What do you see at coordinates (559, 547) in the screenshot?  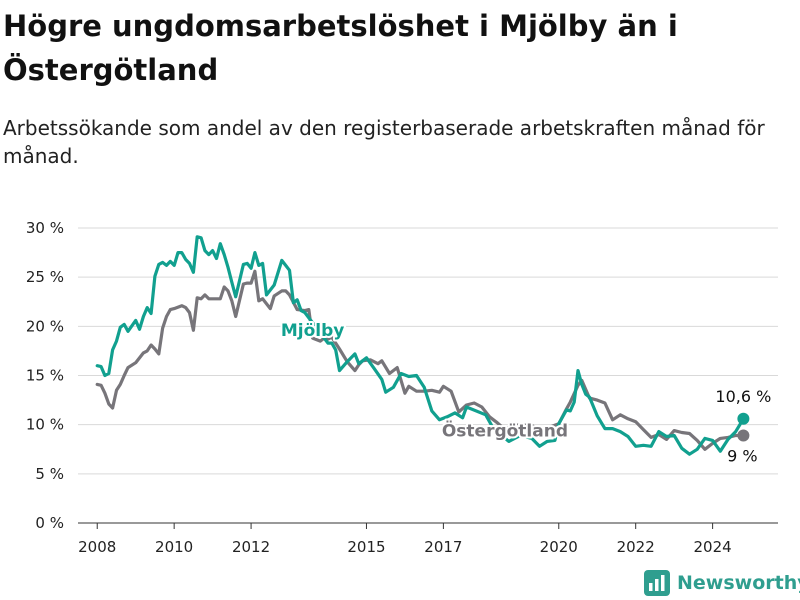 I see `x-tick-label: 2020` at bounding box center [559, 547].